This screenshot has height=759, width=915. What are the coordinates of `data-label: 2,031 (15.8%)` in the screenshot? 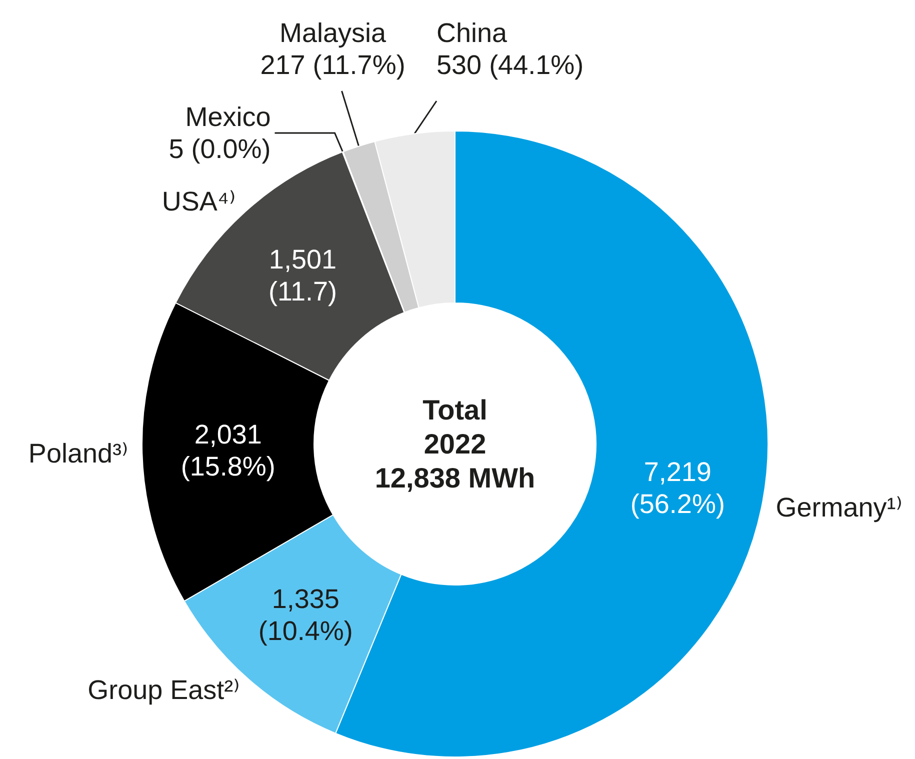 It's located at (228, 451).